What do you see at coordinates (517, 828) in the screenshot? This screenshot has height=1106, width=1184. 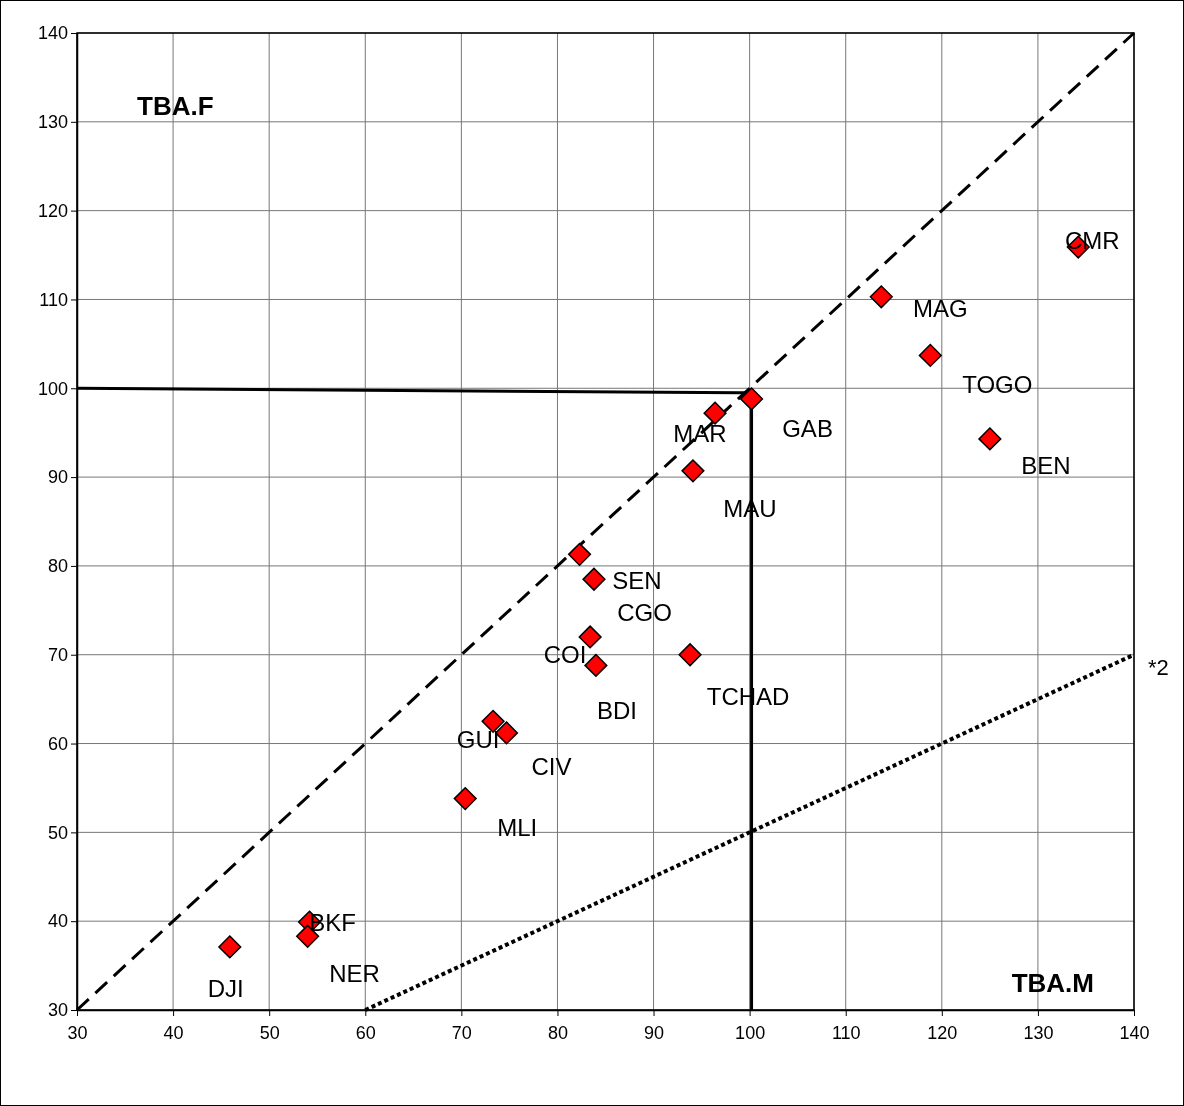 I see `annotation: MLI` at bounding box center [517, 828].